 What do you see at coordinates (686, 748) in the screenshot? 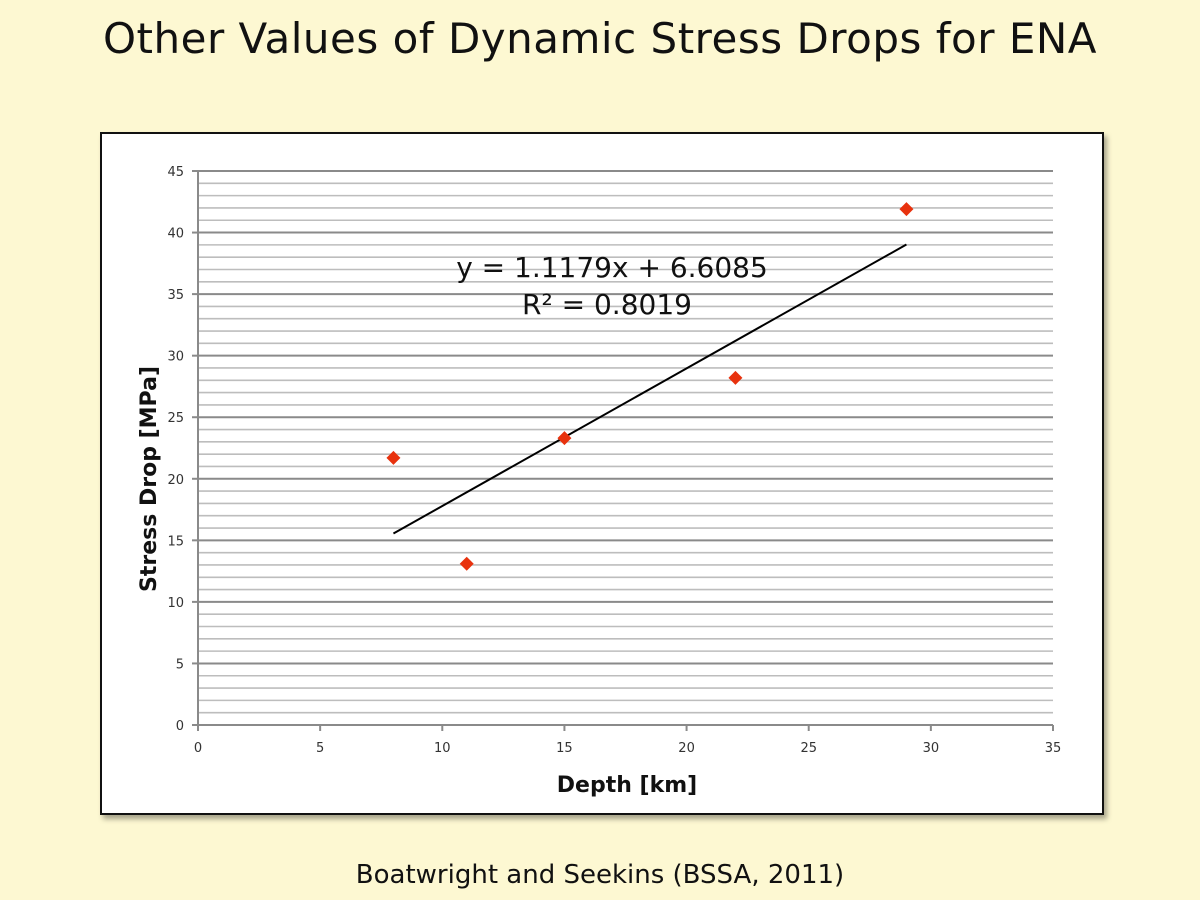
I see `x-tick-label: 20` at bounding box center [686, 748].